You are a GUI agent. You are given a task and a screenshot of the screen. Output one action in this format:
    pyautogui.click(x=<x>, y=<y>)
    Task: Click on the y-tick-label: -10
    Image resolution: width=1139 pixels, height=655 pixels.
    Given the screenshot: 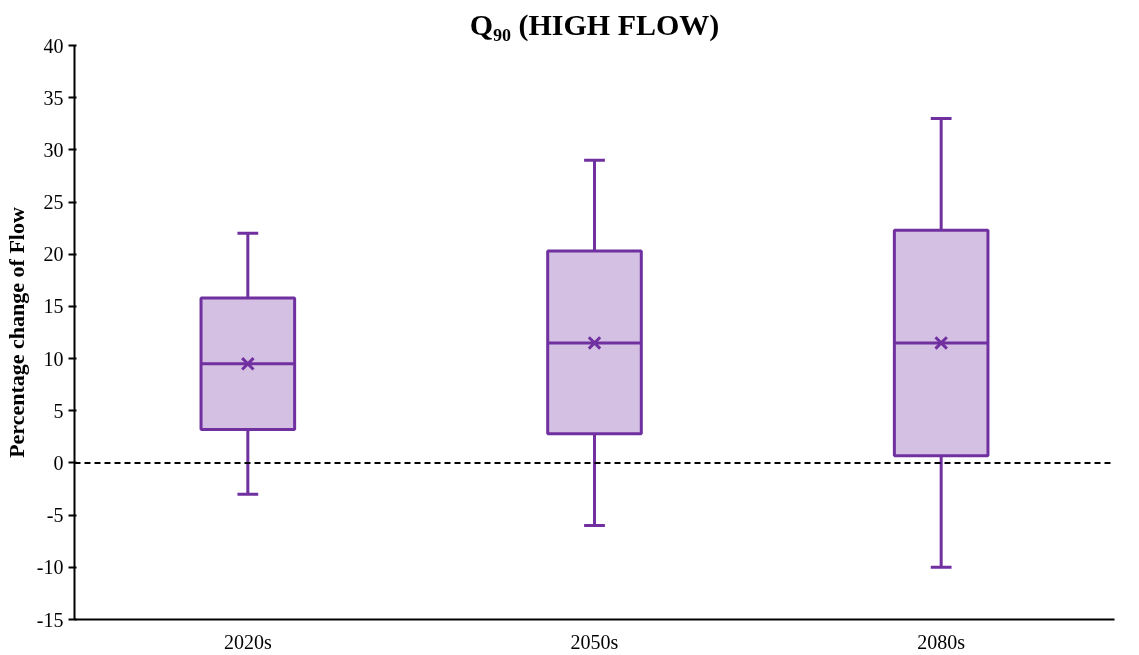 What is the action you would take?
    pyautogui.click(x=50, y=567)
    